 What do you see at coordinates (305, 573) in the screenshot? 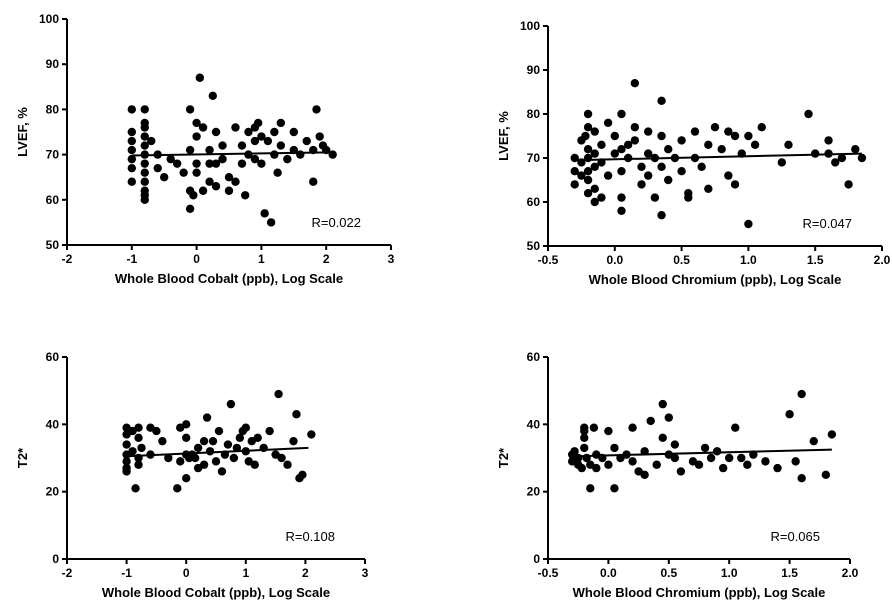
I see `x-tick-label: 2` at bounding box center [305, 573].